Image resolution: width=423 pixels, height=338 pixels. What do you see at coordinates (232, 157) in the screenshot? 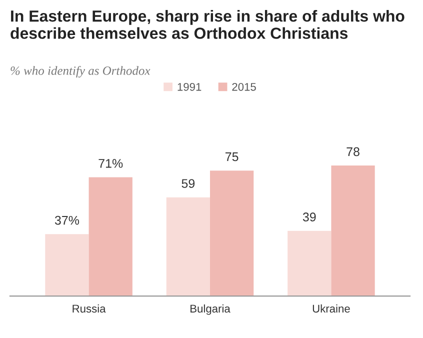
I see `data-label: 75` at bounding box center [232, 157].